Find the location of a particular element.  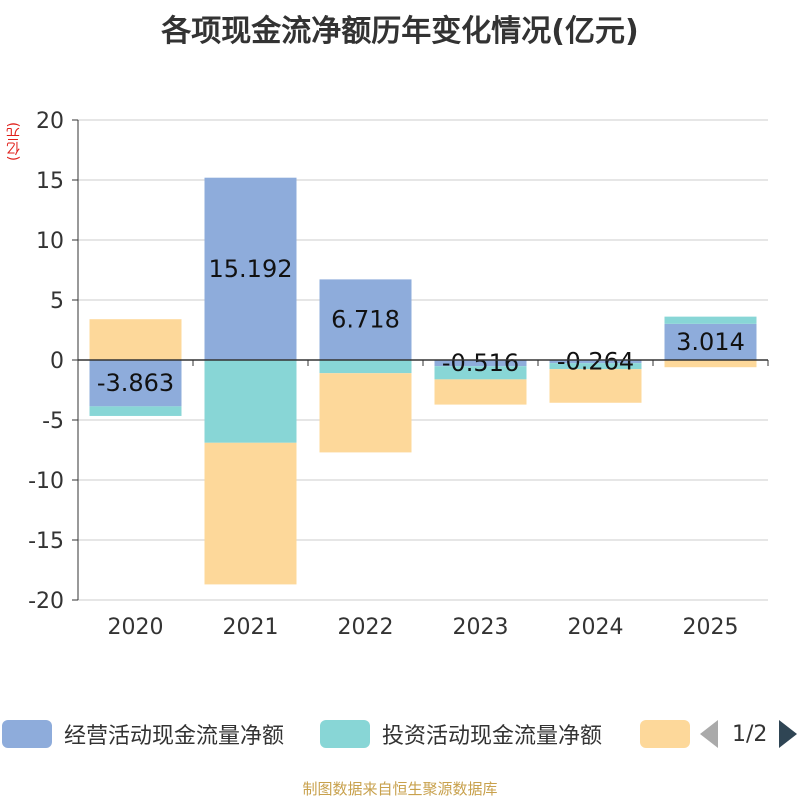

legend-next-page-icon is located at coordinates (788, 734).